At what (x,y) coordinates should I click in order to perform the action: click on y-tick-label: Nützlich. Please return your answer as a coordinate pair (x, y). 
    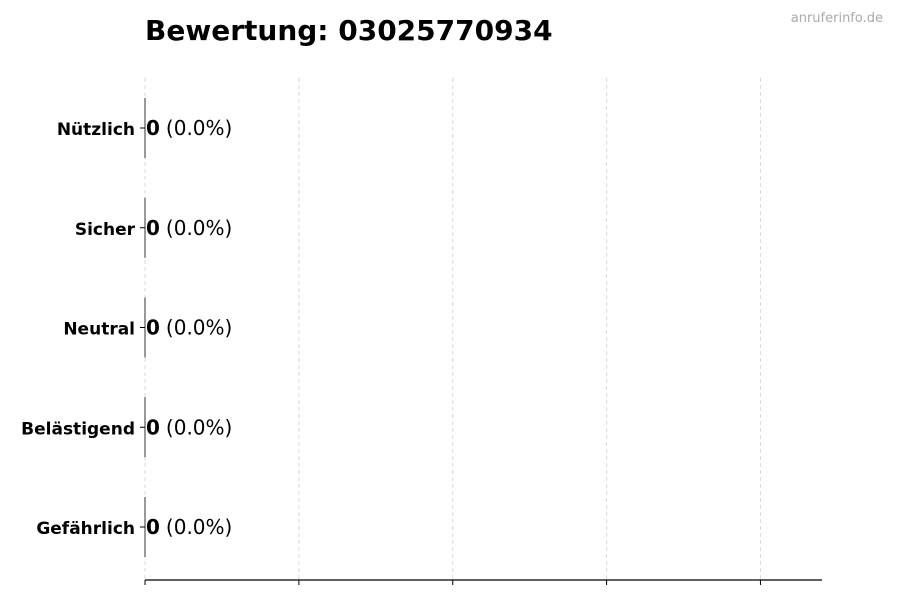
    Looking at the image, I should click on (96, 130).